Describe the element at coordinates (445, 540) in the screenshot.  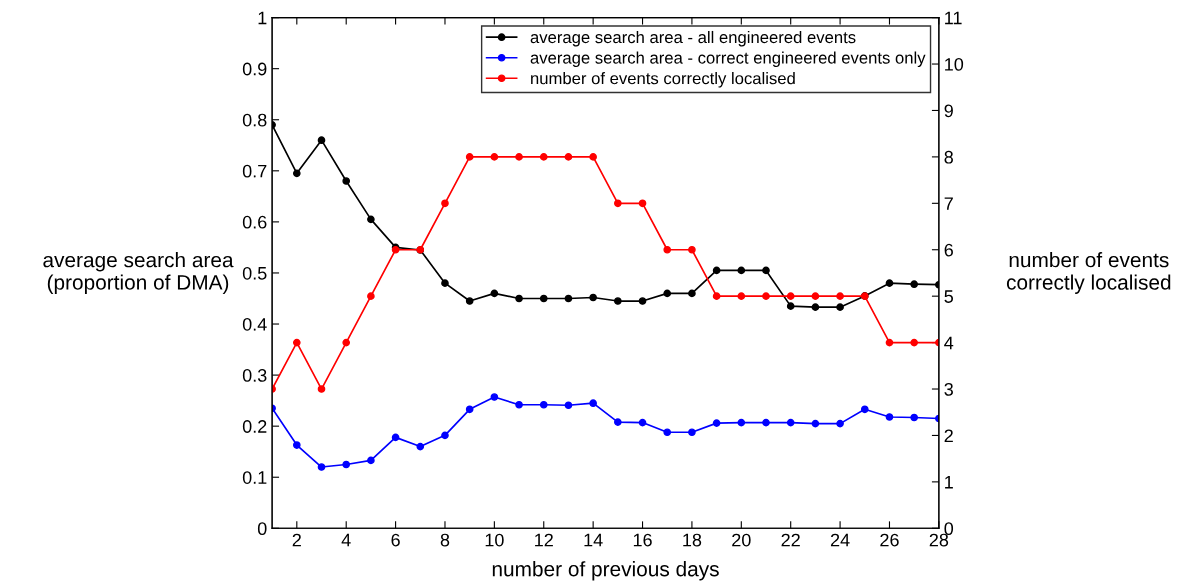
I see `x-tick-label: 8` at that location.